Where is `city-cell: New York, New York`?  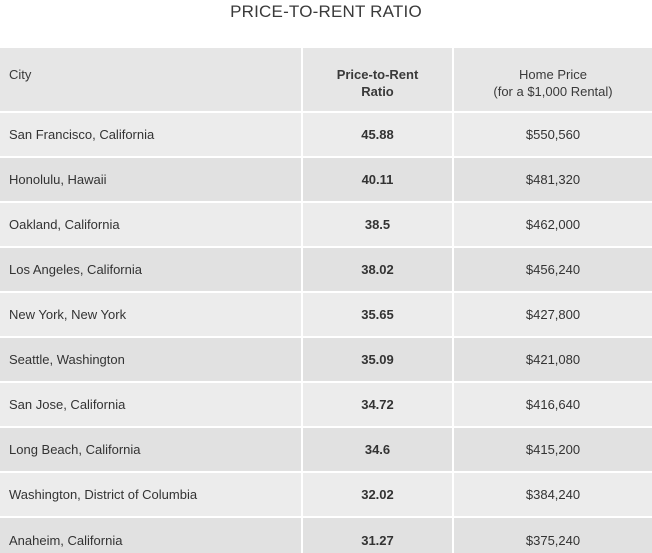 city-cell: New York, New York is located at coordinates (151, 314).